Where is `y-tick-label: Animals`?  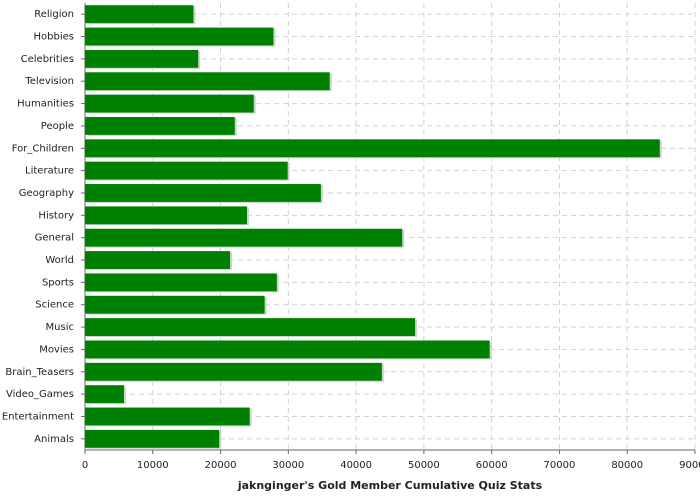 y-tick-label: Animals is located at coordinates (54, 439).